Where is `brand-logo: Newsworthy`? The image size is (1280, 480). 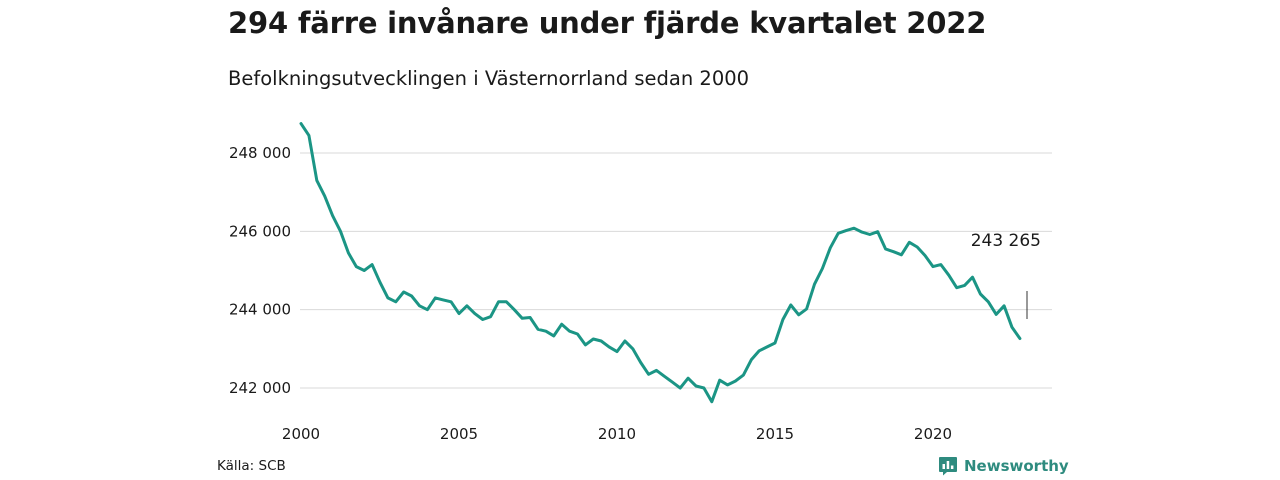
brand-logo: Newsworthy is located at coordinates (1003, 466).